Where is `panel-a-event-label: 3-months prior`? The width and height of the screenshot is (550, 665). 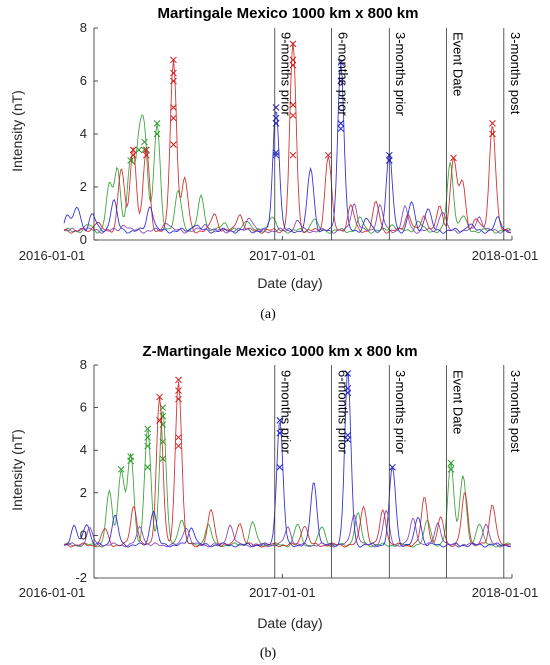
panel-a-event-label: 3-months prior is located at coordinates (400, 74).